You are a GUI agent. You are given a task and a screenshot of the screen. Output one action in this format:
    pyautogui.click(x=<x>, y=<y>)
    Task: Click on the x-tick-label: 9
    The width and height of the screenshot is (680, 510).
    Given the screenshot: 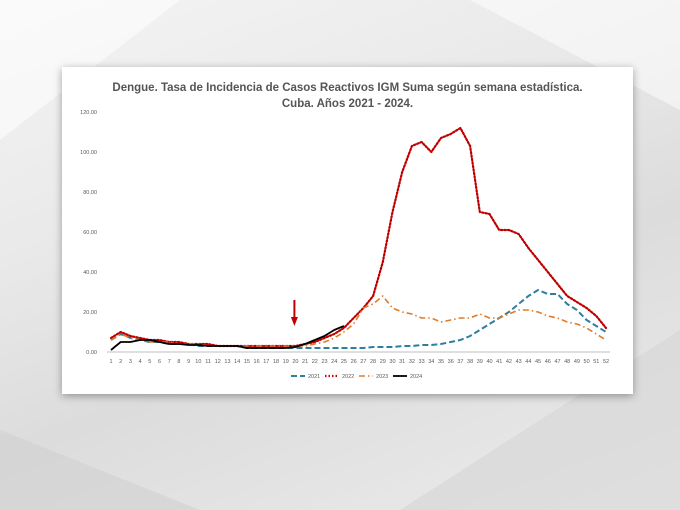 What is the action you would take?
    pyautogui.click(x=188, y=362)
    